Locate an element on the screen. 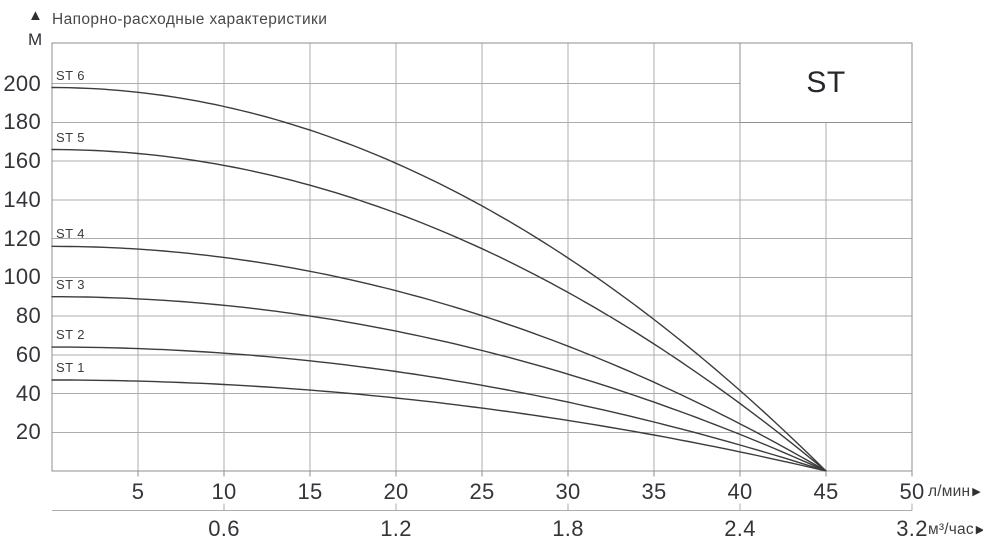 The height and width of the screenshot is (552, 983). pump-curve-st1 is located at coordinates (439, 425).